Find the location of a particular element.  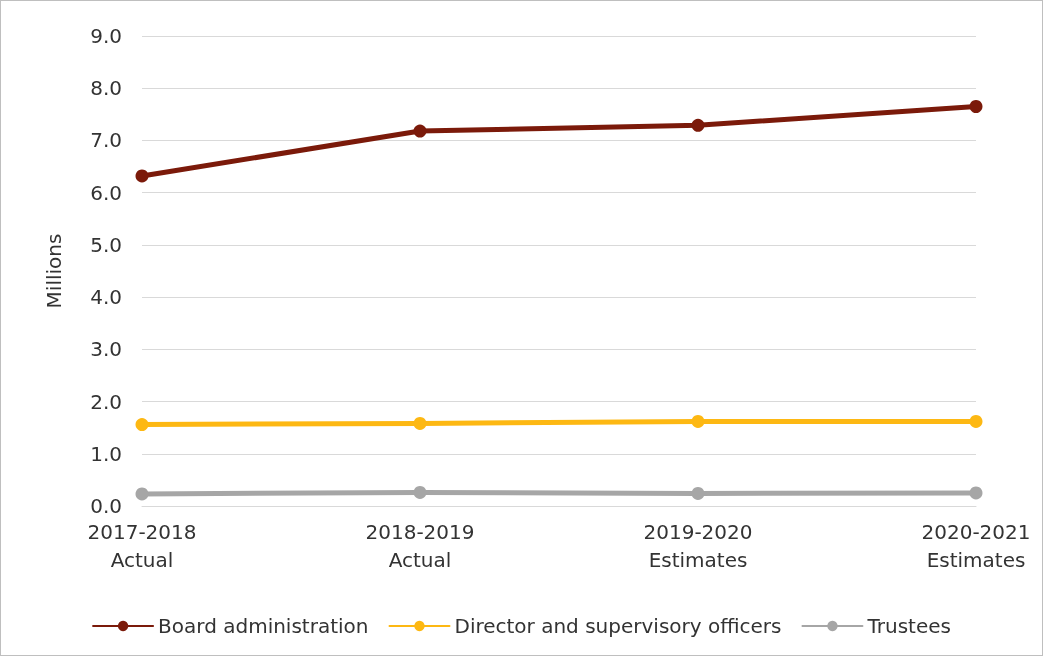

y-tick-label: 1.0 is located at coordinates (106, 453).